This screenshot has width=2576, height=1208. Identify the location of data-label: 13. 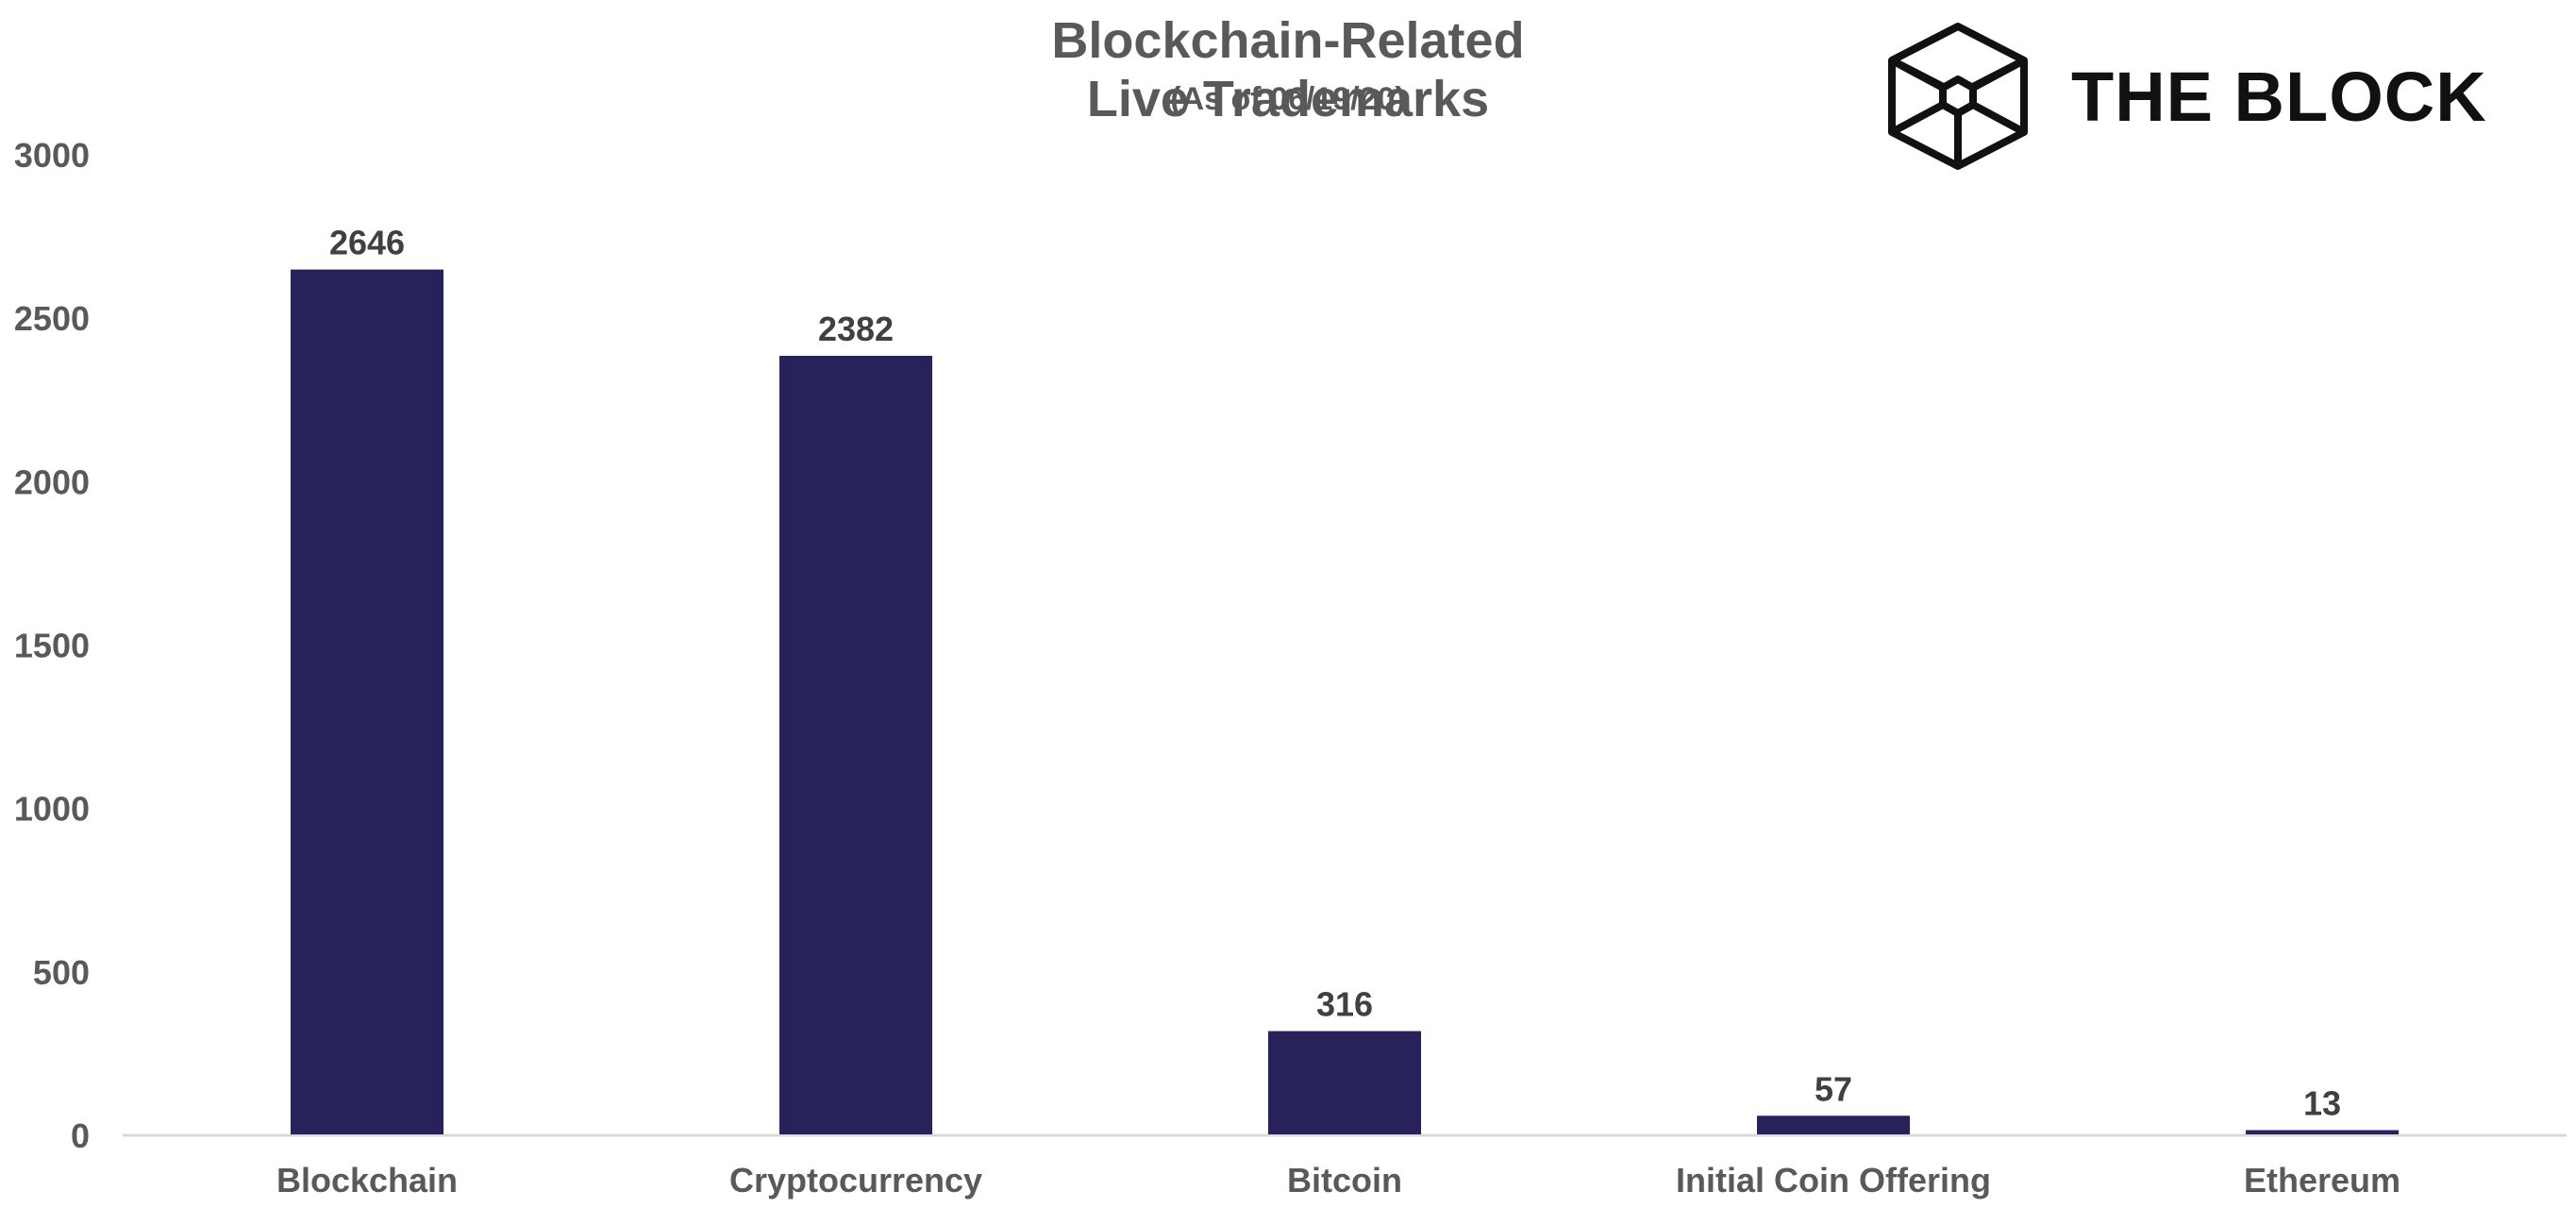
(2322, 1102).